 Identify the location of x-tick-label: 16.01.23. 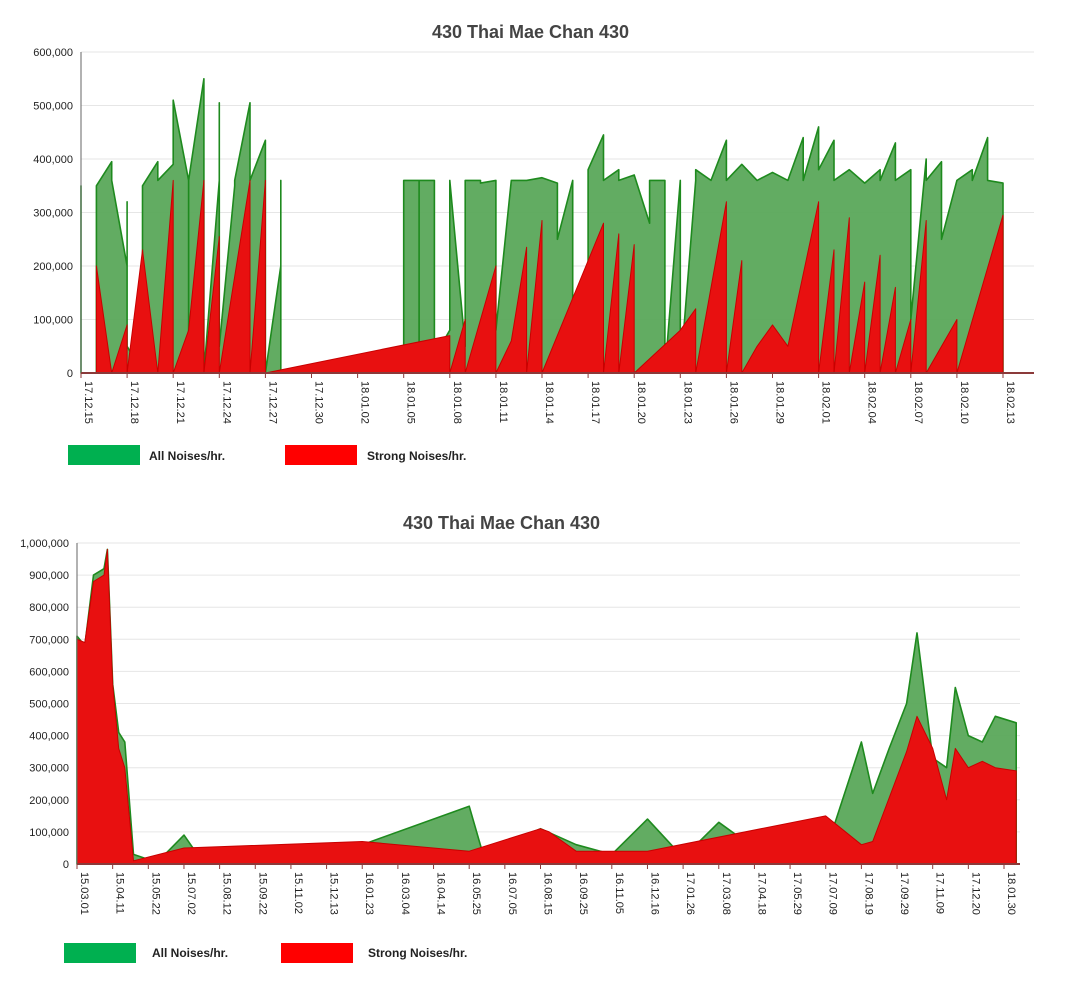
(369, 893).